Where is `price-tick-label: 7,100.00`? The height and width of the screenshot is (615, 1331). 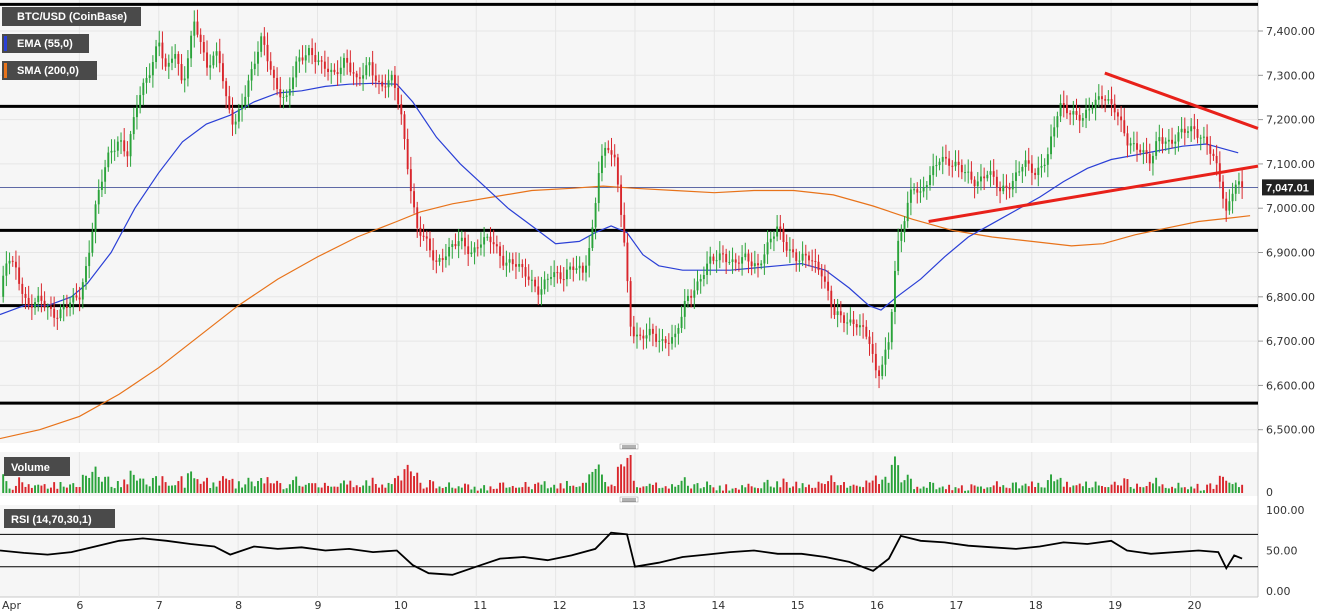 price-tick-label: 7,100.00 is located at coordinates (1290, 164).